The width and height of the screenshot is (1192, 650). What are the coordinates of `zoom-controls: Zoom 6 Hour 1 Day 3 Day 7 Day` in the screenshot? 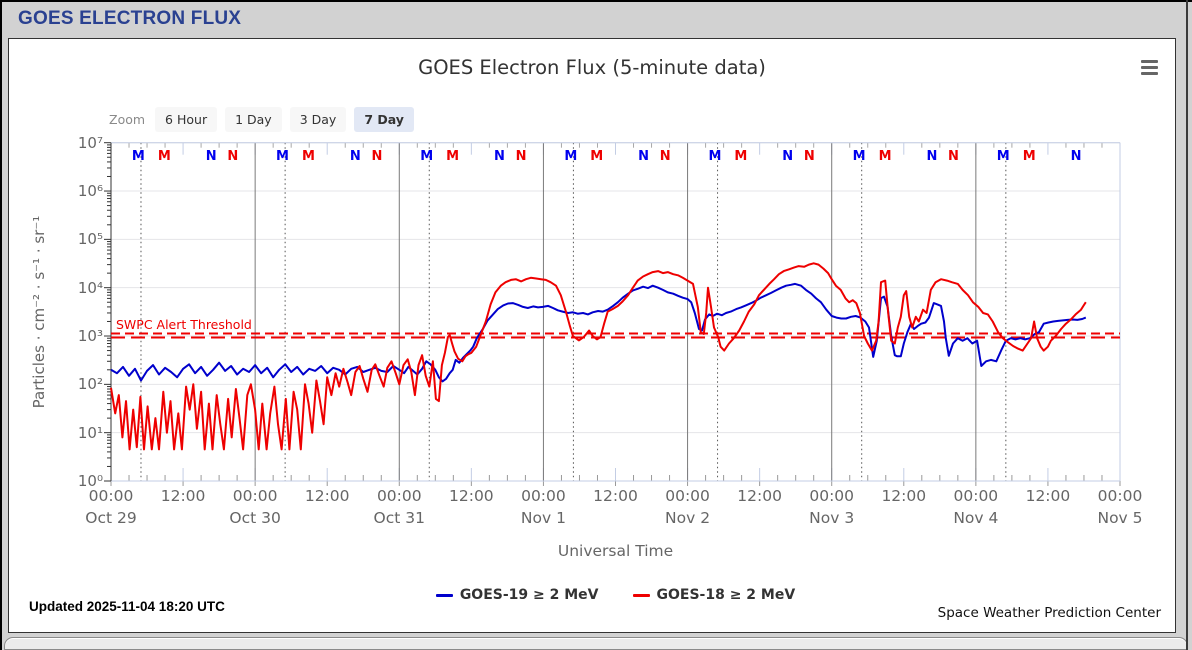 It's located at (261, 119).